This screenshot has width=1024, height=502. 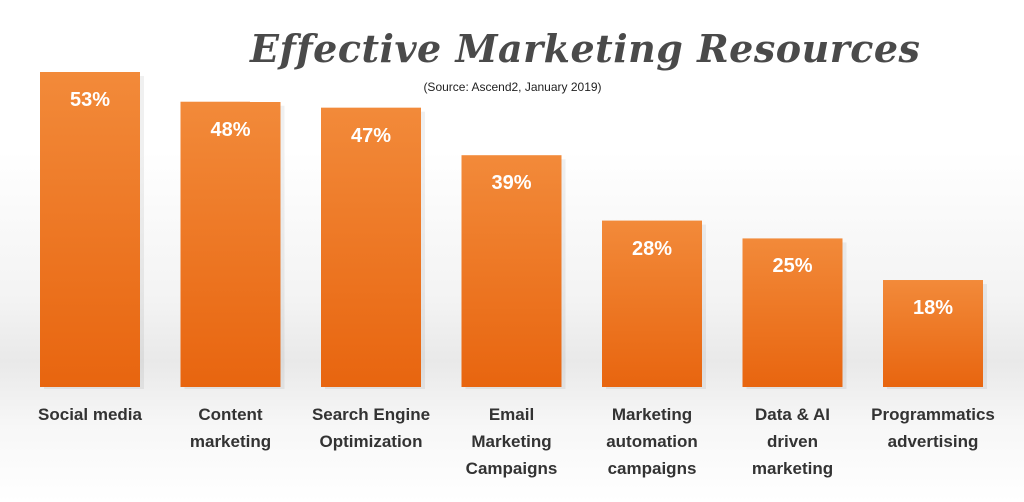 What do you see at coordinates (511, 414) in the screenshot?
I see `category-label-line: Email` at bounding box center [511, 414].